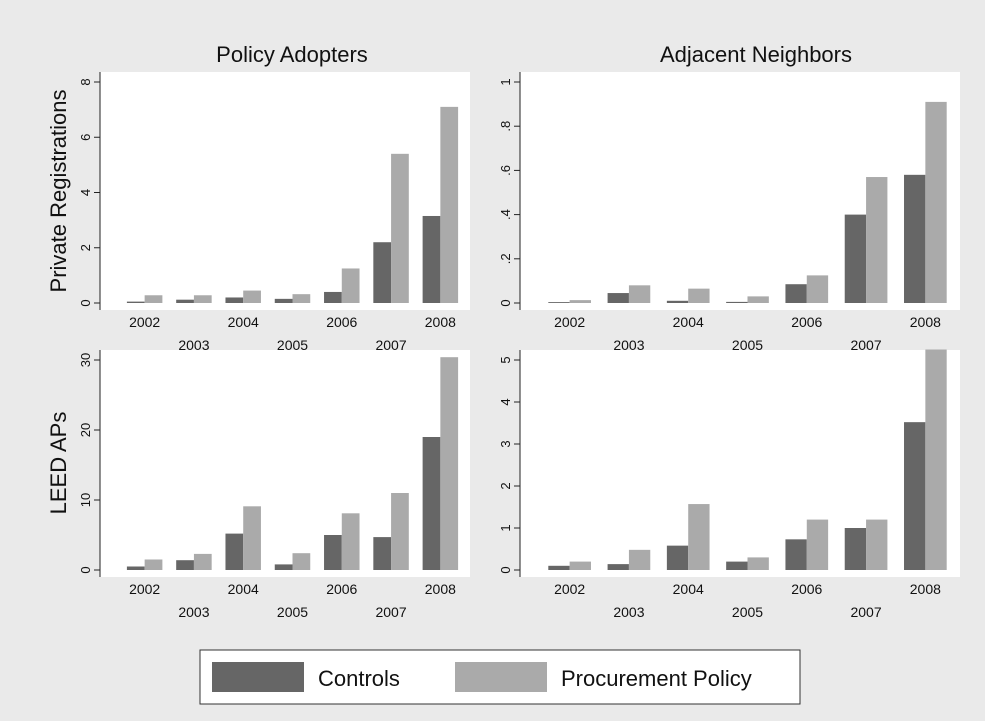  I want to click on y-tick-label: 10, so click(85, 500).